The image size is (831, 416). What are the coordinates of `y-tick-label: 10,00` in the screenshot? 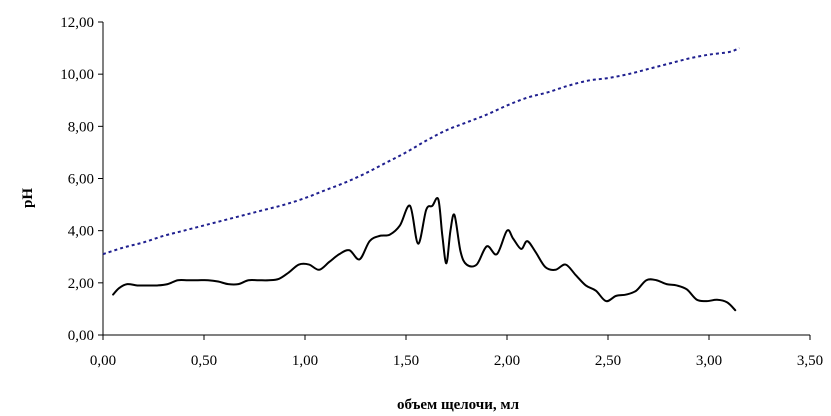 It's located at (77, 75).